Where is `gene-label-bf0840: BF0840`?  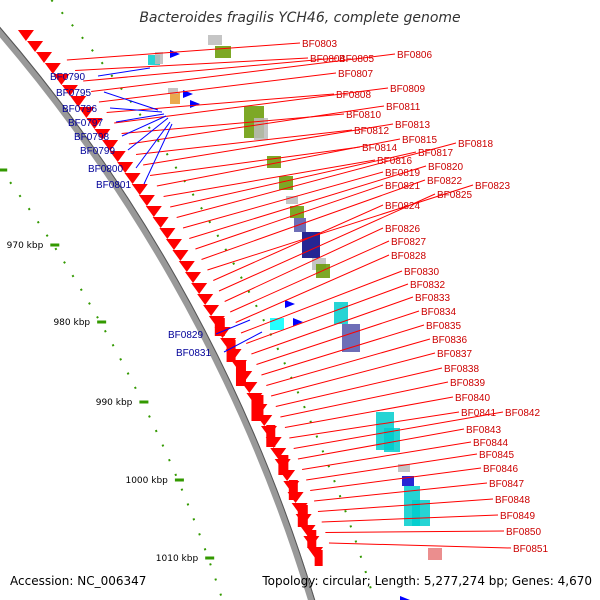 gene-label-bf0840: BF0840 is located at coordinates (472, 398).